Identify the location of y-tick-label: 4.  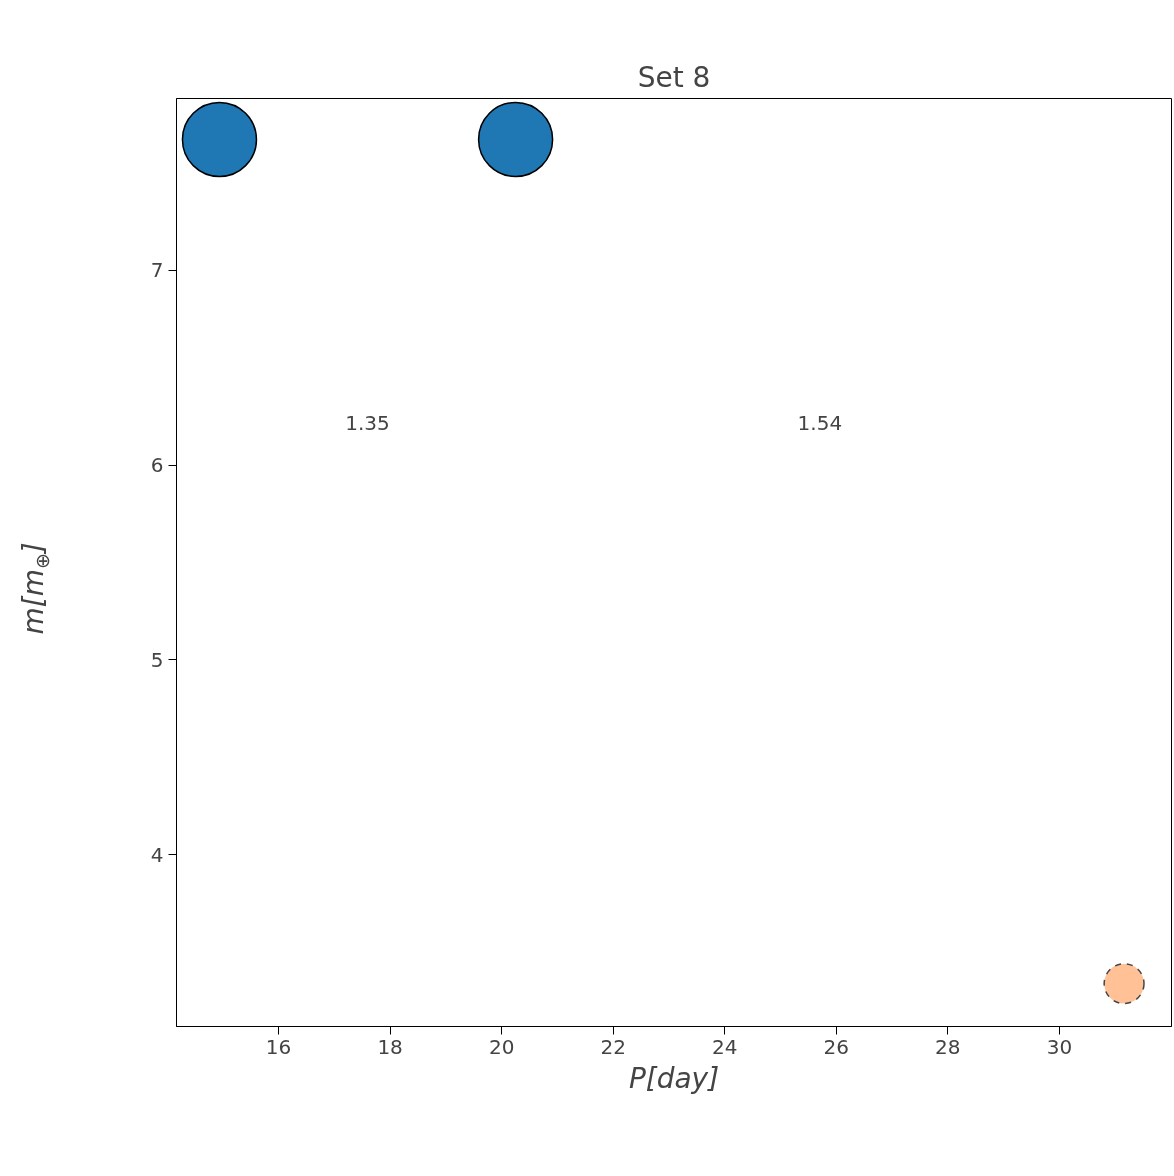
(157, 854).